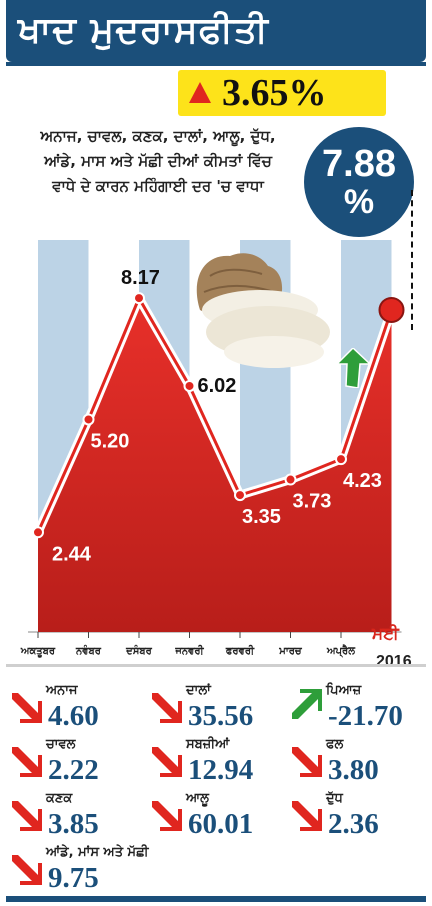 The width and height of the screenshot is (432, 906). What do you see at coordinates (97, 852) in the screenshot?
I see `commodity-name: ਆਂਡੇ, ਮਾਂਸ ਅਤੇ ਮੱਛੀ` at bounding box center [97, 852].